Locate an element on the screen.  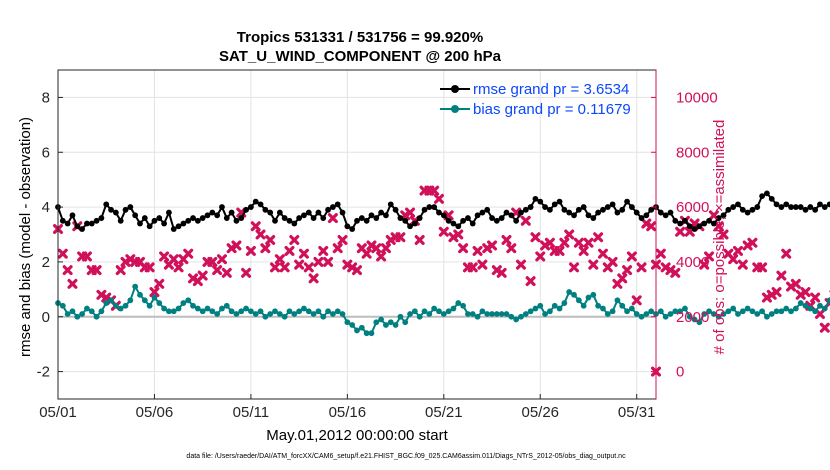
x-axis-label: May.01,2012 00:00:00 start is located at coordinates (357, 435).